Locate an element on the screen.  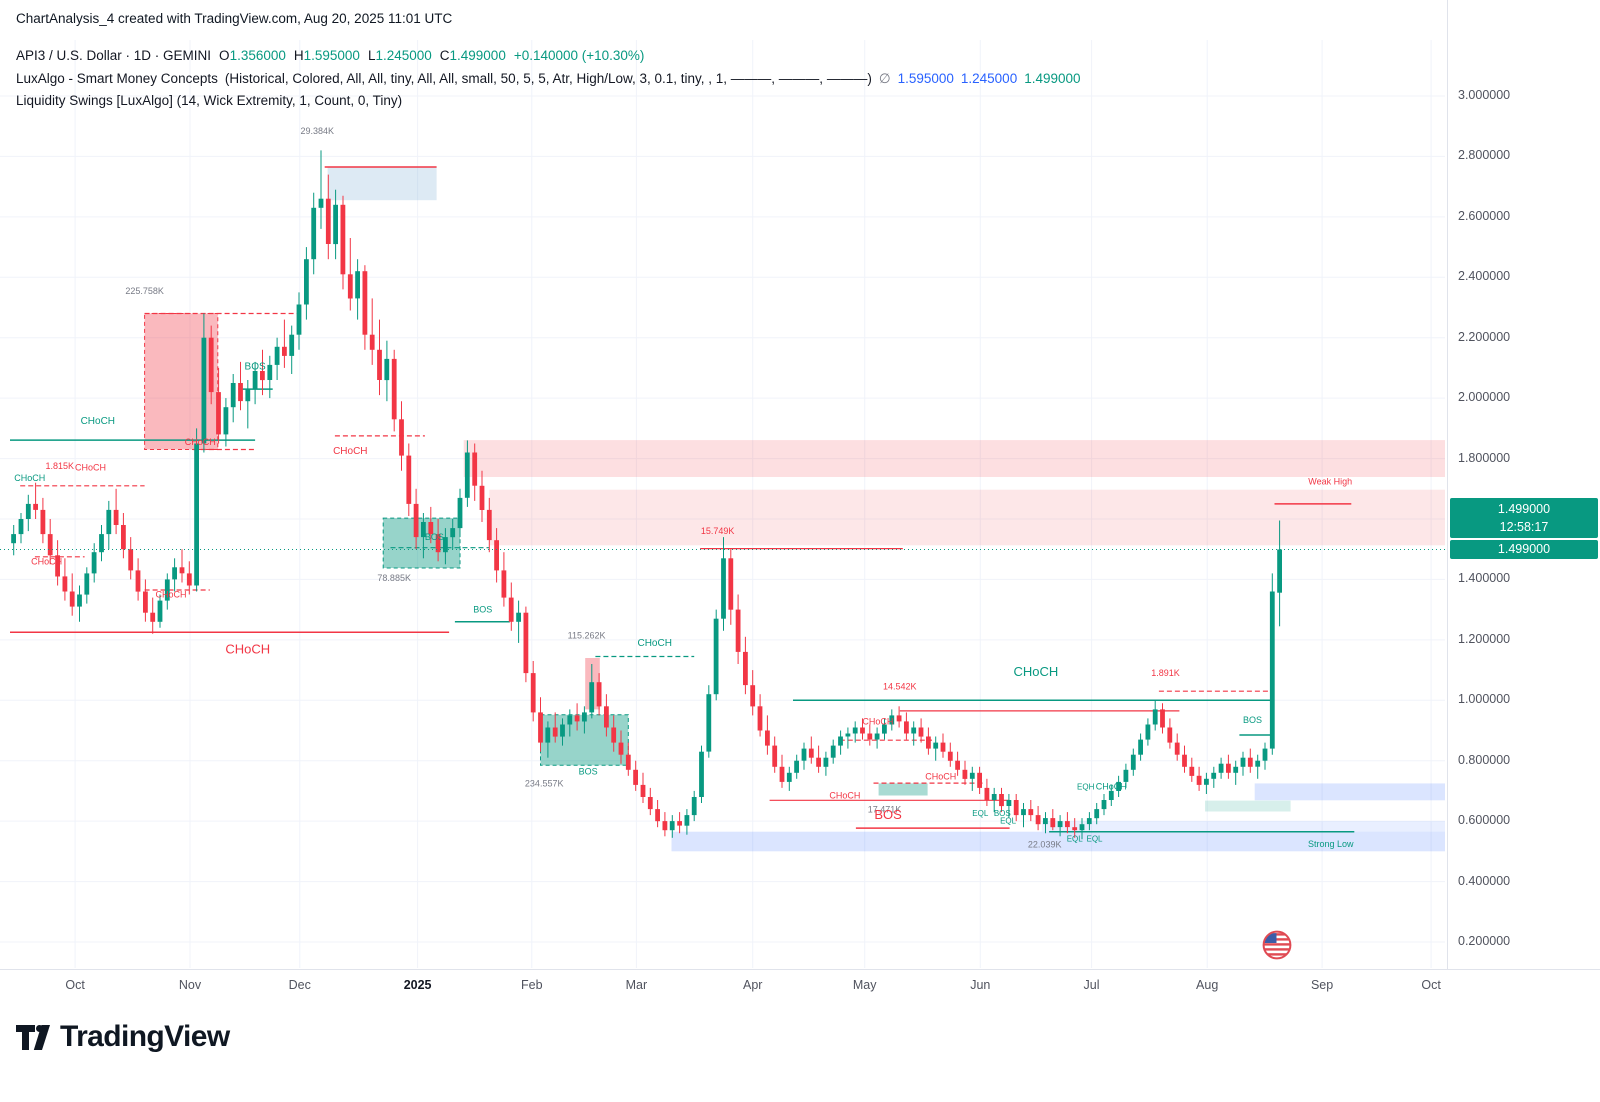
time-axis-label: Jul is located at coordinates (1091, 985).